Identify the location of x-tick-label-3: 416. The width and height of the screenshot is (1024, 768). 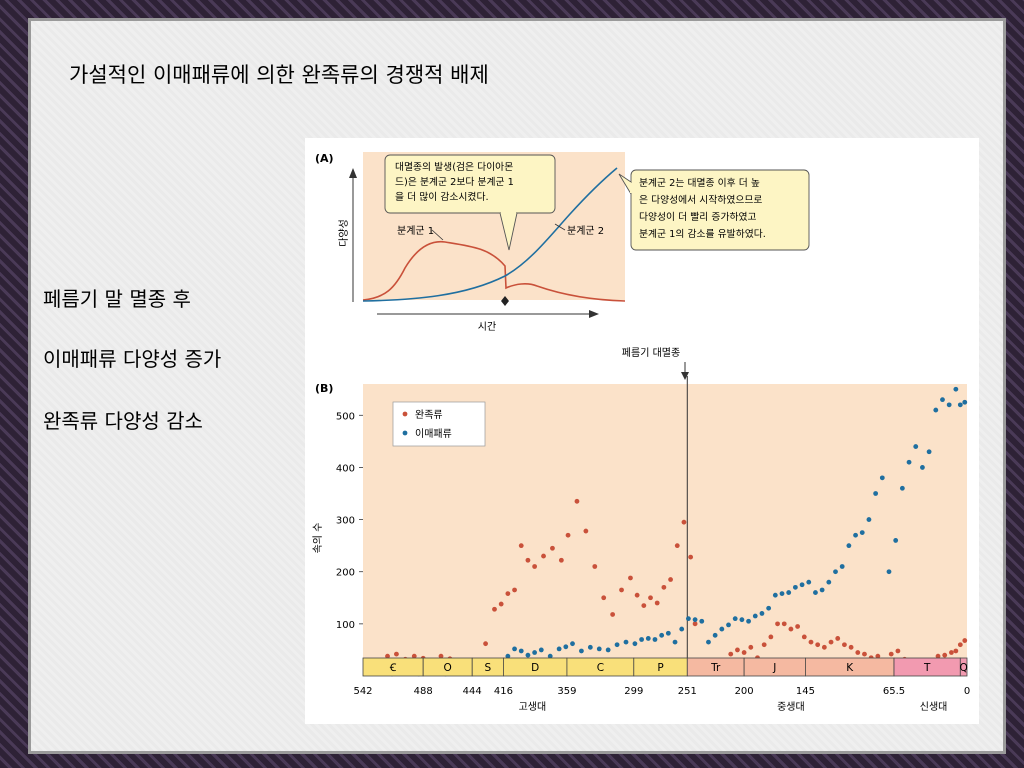
(503, 691).